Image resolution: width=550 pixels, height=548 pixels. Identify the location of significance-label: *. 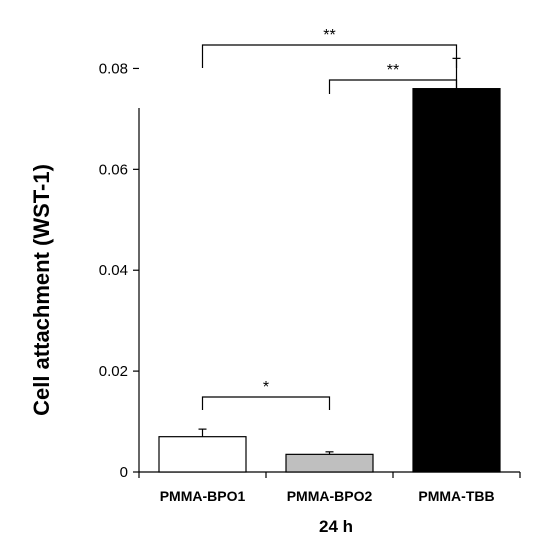
(266, 387).